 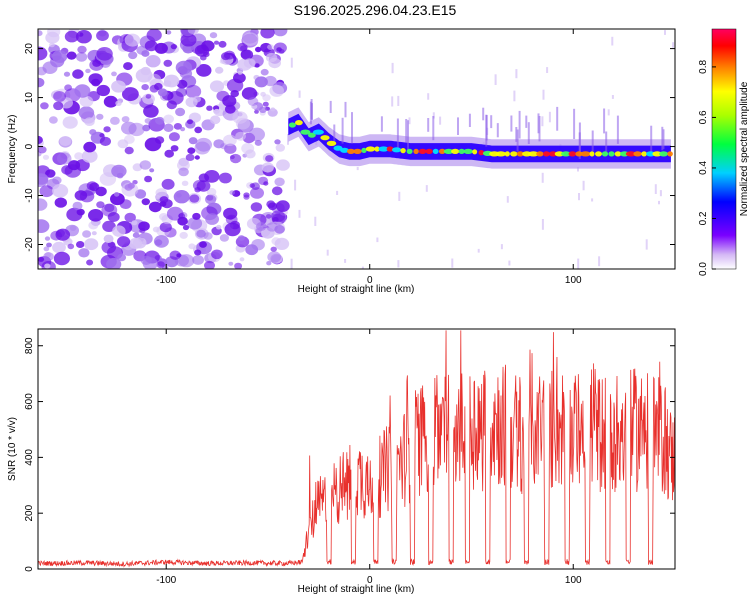 I want to click on heatmap-y-label: Frequency (Hz), so click(x=12, y=149).